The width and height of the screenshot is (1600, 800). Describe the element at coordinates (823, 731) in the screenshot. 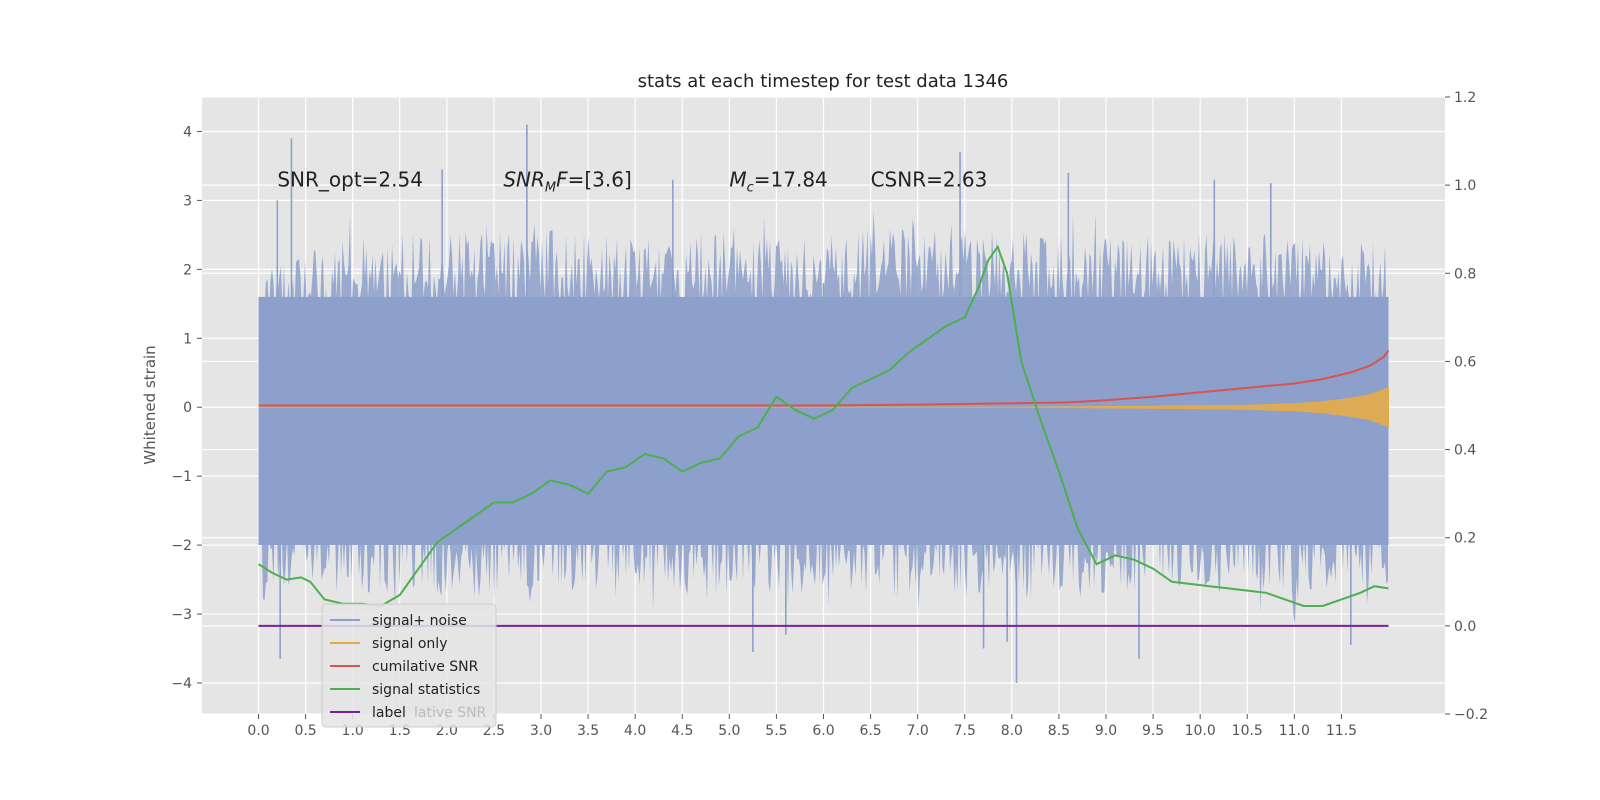

I see `x-tick-label: 6.0` at that location.